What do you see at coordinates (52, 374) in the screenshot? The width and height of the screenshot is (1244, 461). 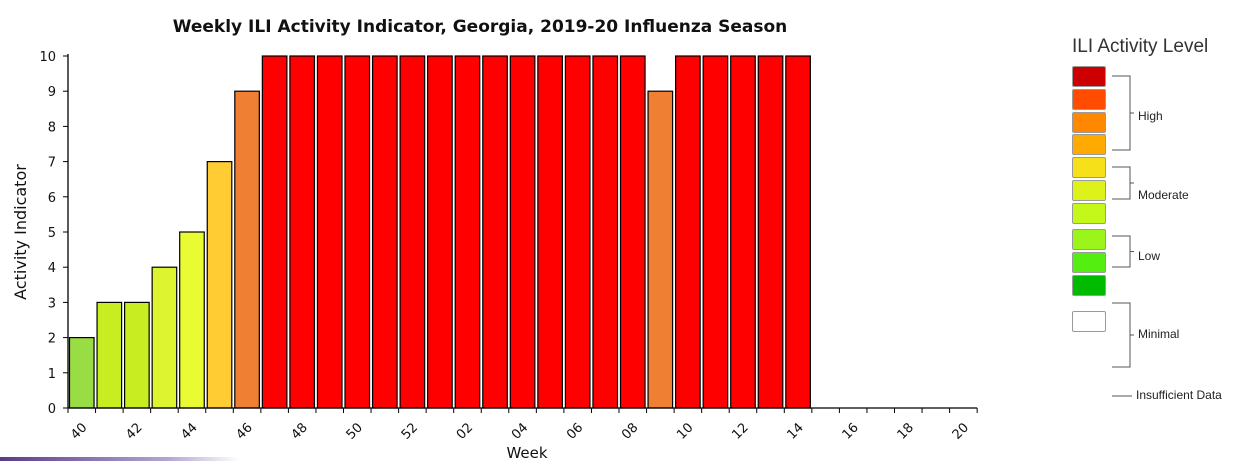 I see `y-tick-label-1: 1` at bounding box center [52, 374].